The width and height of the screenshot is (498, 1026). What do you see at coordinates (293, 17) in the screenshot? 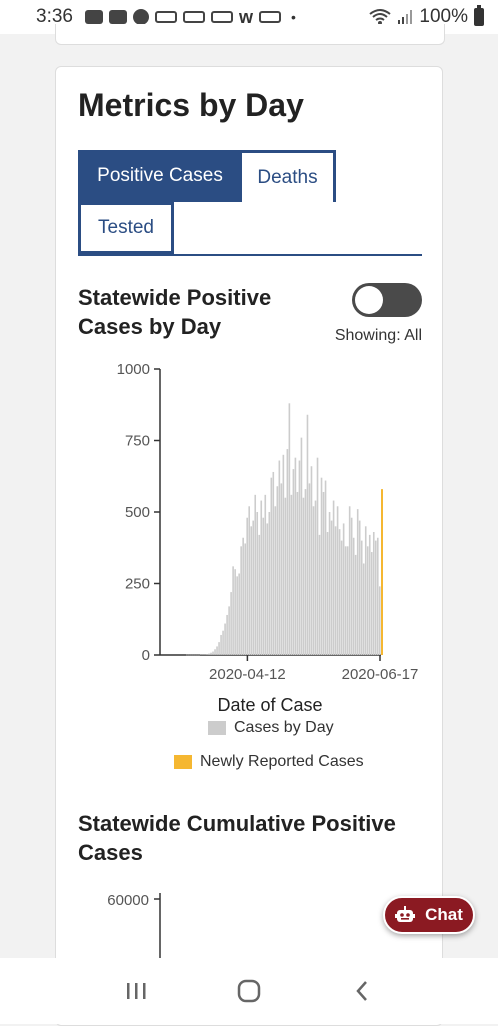
I see `more-notifications-icon: •` at bounding box center [293, 17].